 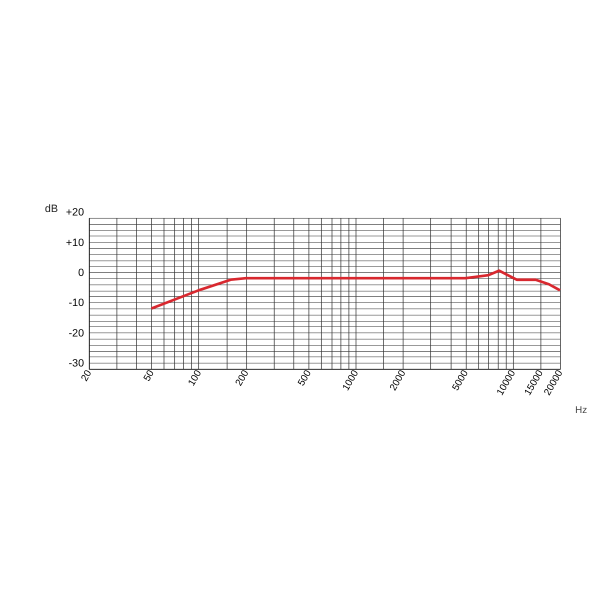 What do you see at coordinates (75, 242) in the screenshot?
I see `y-tick-label: +10` at bounding box center [75, 242].